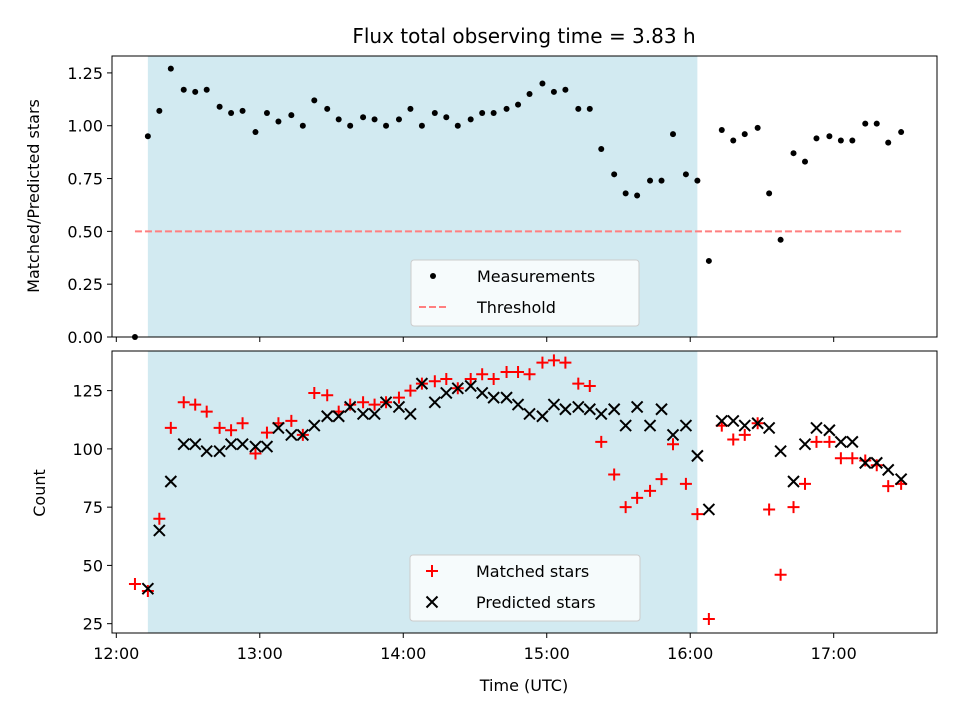 The image size is (960, 724). Describe the element at coordinates (87, 449) in the screenshot. I see `bottom-ytick-label: 100` at that location.